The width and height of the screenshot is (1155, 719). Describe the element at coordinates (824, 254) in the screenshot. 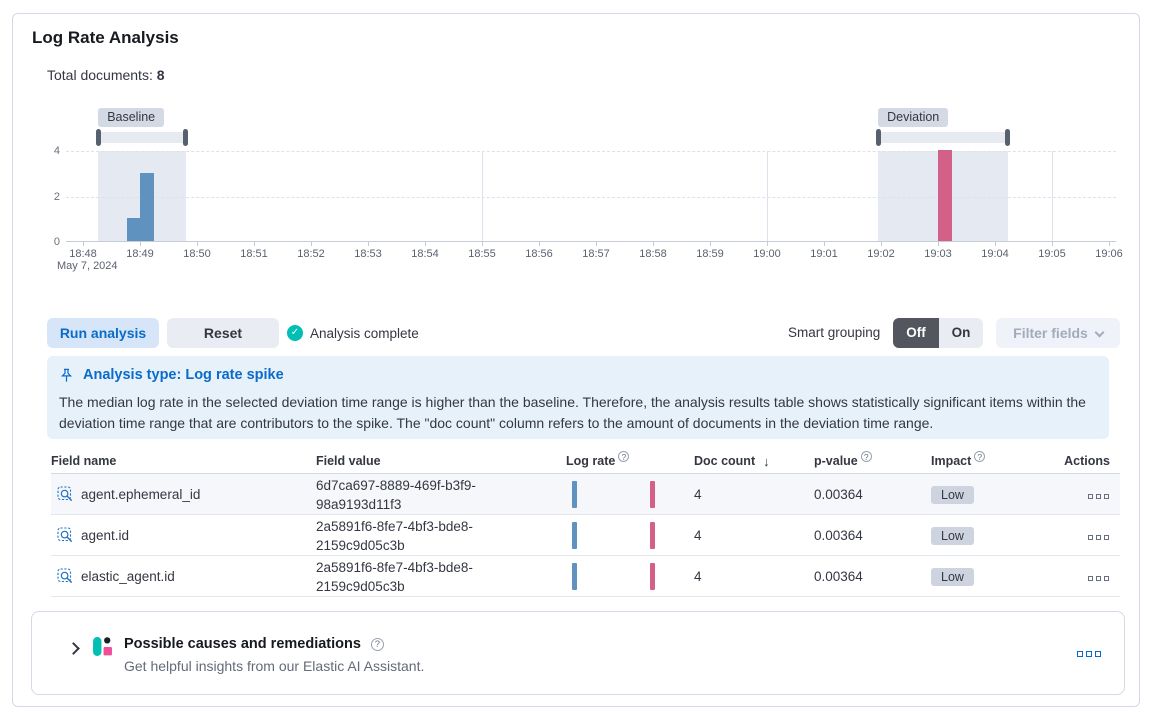

I see `x-tick-label: 19:01` at that location.